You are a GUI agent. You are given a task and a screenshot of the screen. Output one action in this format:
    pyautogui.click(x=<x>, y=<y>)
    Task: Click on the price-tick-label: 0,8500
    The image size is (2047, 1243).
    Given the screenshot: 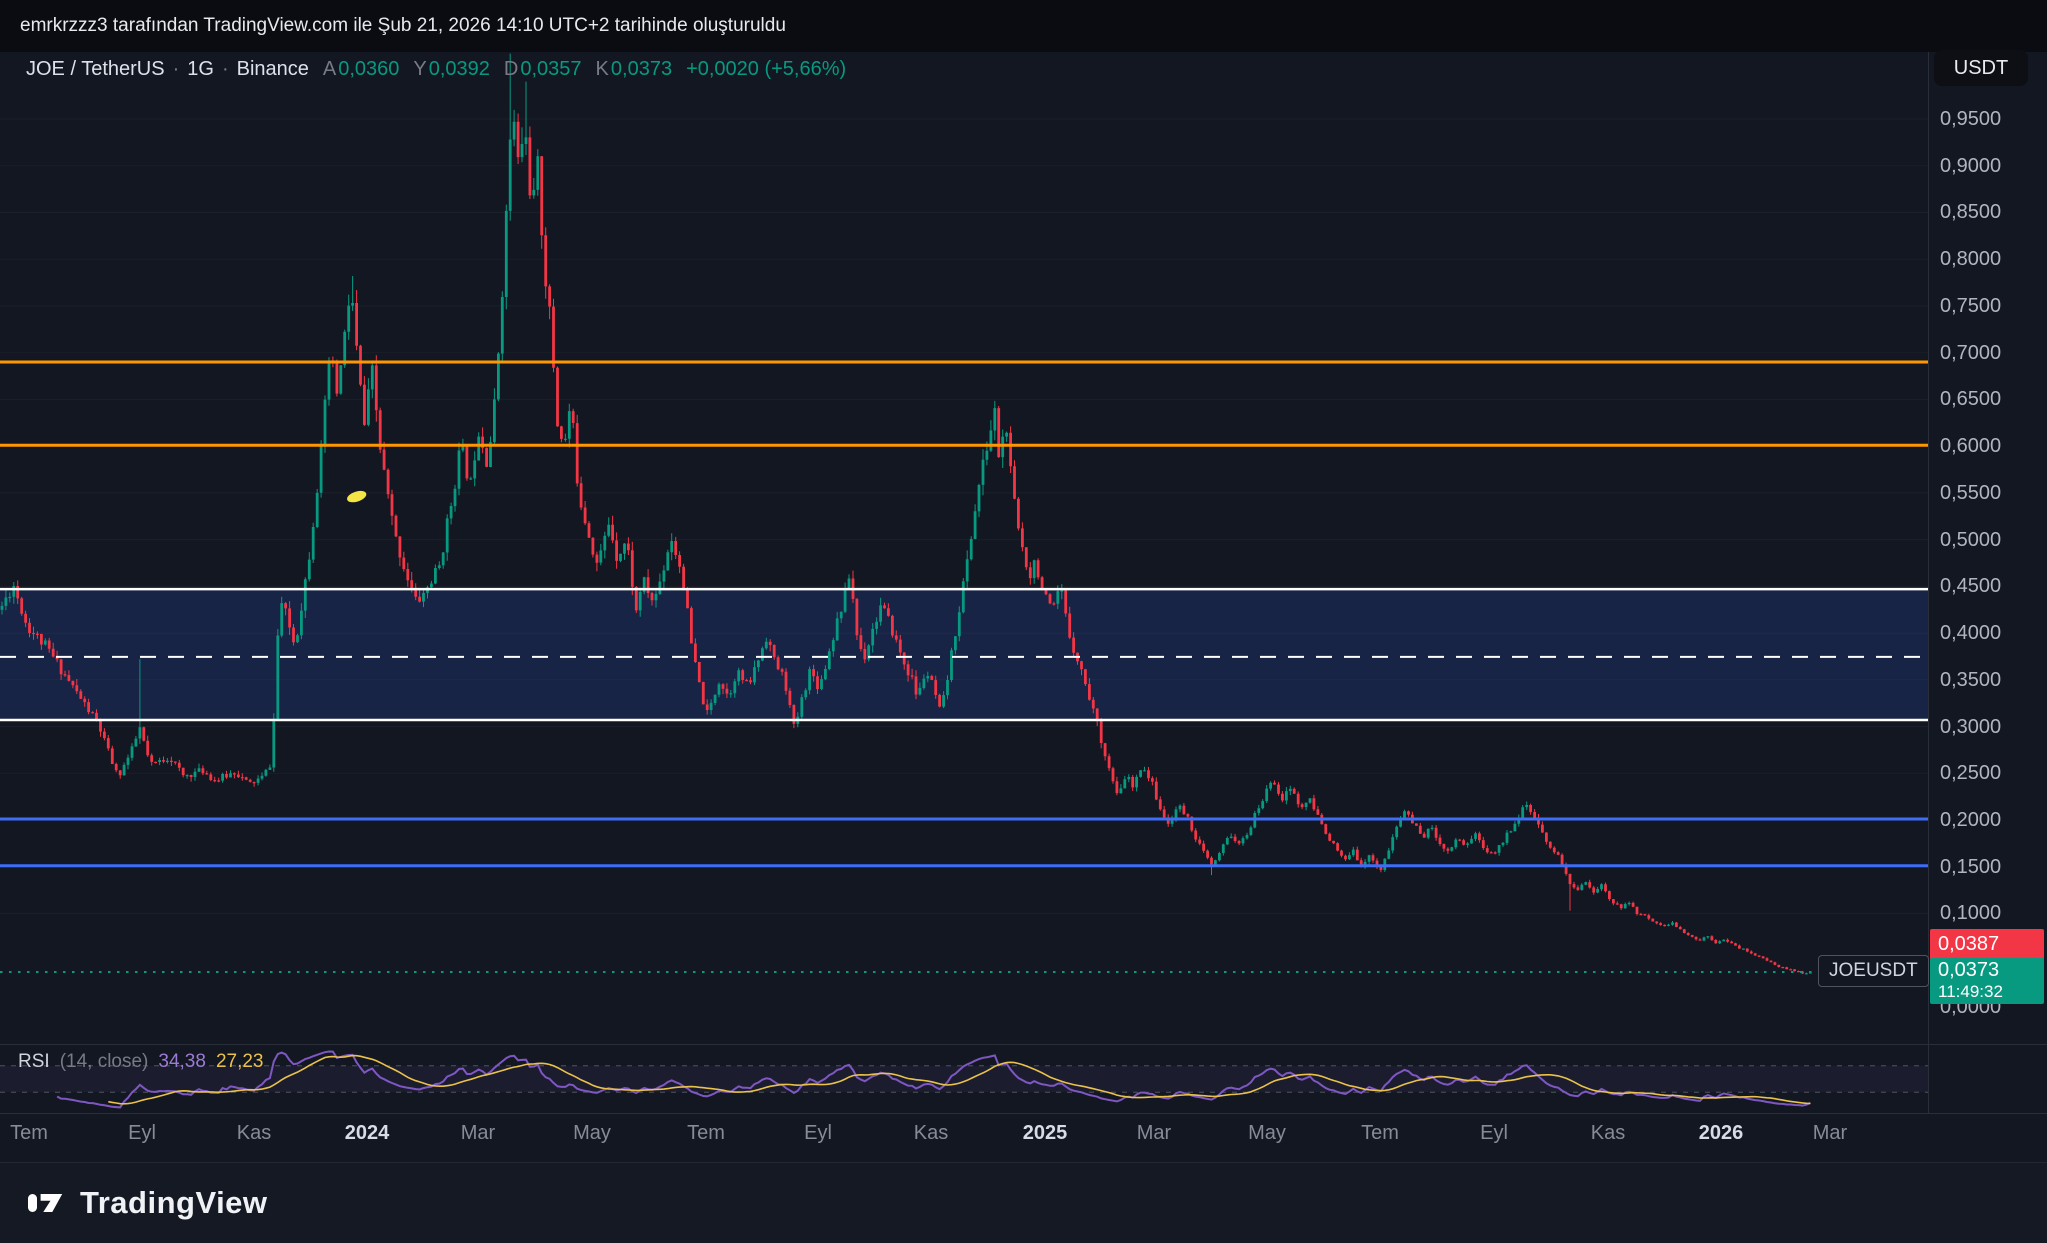 What is the action you would take?
    pyautogui.click(x=1971, y=212)
    